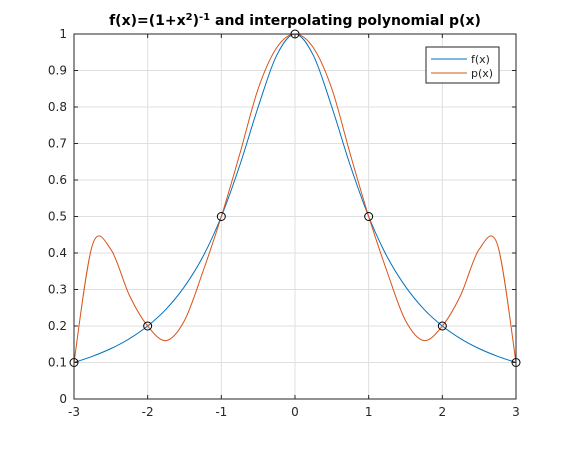  I want to click on y-tick-label: 0.6, so click(57, 180).